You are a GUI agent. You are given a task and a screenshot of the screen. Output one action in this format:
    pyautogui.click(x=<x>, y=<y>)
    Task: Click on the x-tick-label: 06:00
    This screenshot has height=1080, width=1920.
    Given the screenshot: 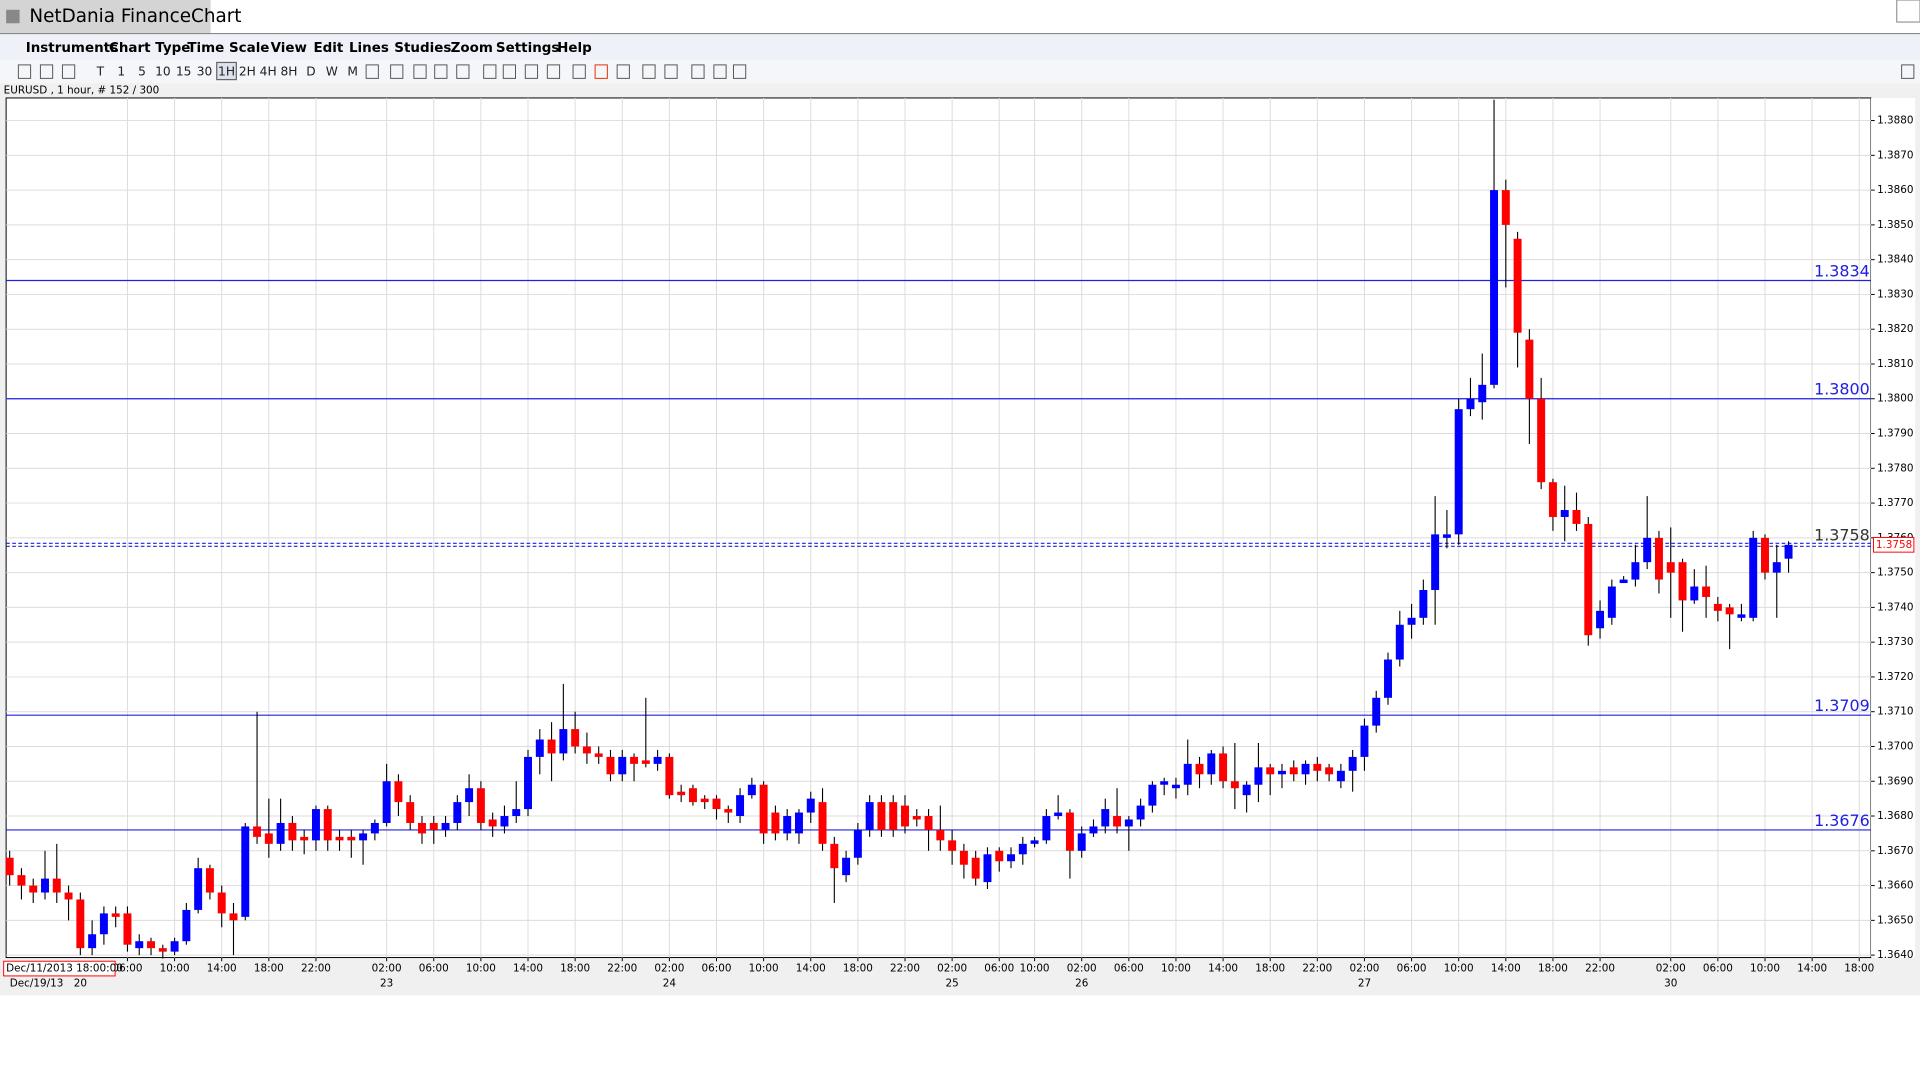 What is the action you would take?
    pyautogui.click(x=1412, y=969)
    